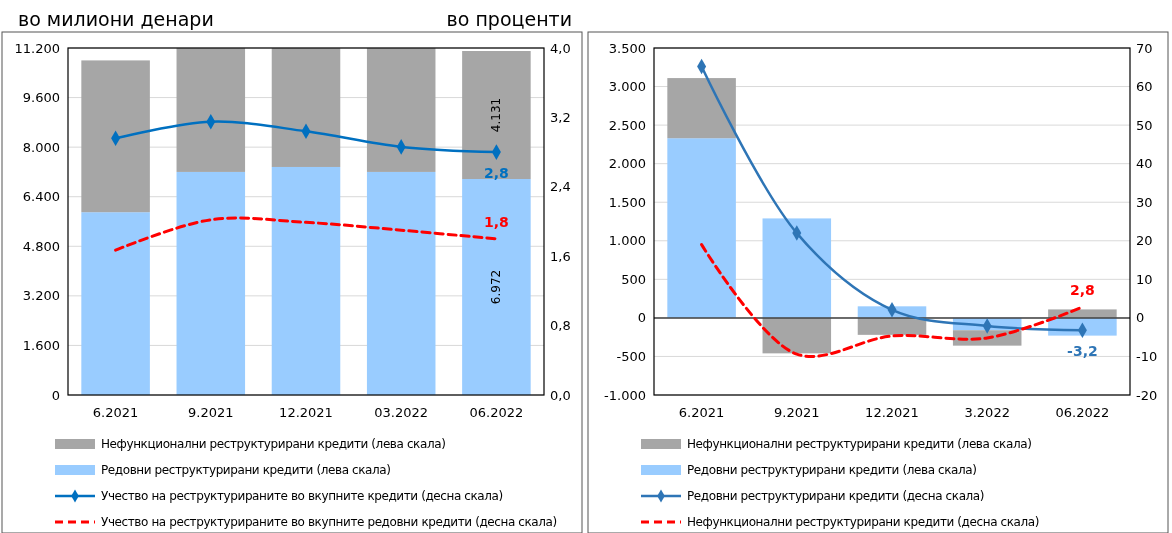 The height and width of the screenshot is (533, 1172). What do you see at coordinates (509, 19) in the screenshot?
I see `y2-axis-title: во проценти` at bounding box center [509, 19].